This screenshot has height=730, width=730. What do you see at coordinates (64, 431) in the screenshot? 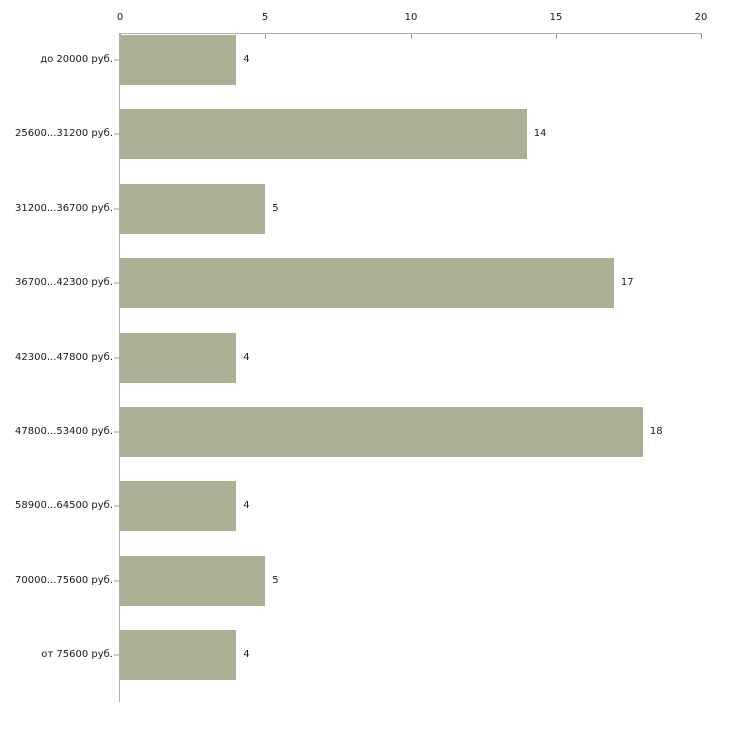
I see `category-label: 47800...53400 руб.` at bounding box center [64, 431].